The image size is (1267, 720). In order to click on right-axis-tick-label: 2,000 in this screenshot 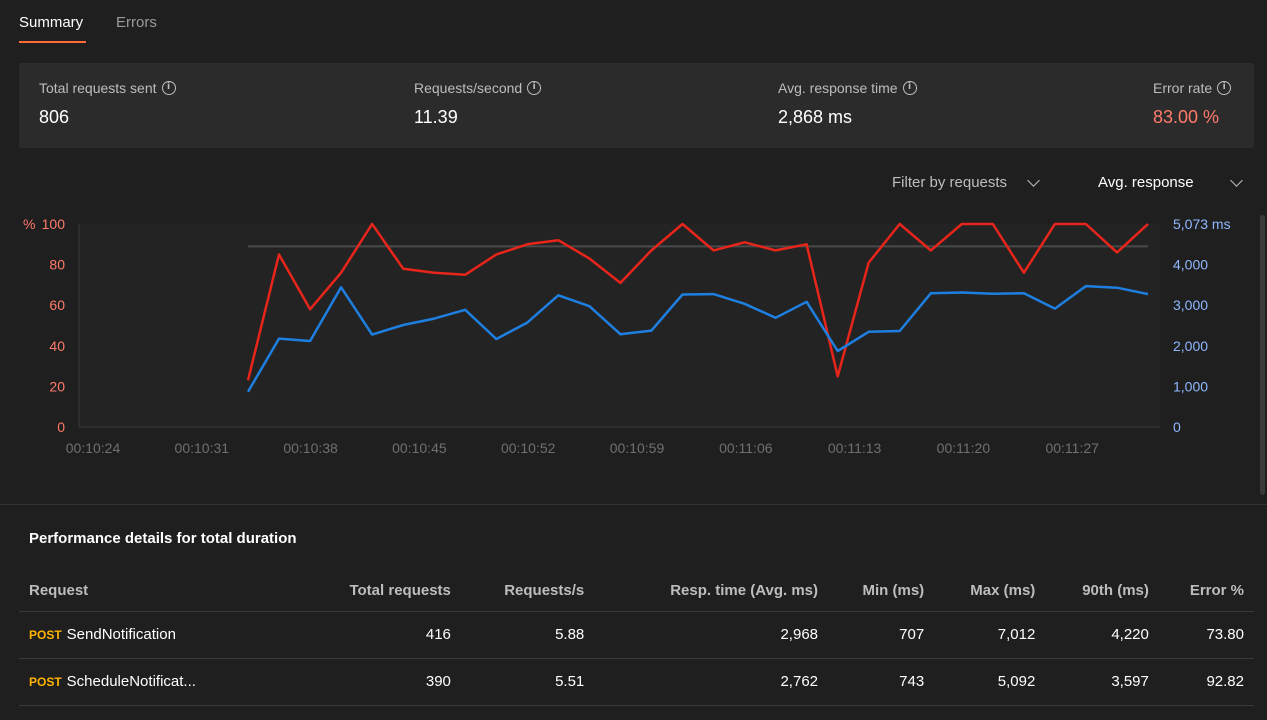, I will do `click(1190, 346)`.